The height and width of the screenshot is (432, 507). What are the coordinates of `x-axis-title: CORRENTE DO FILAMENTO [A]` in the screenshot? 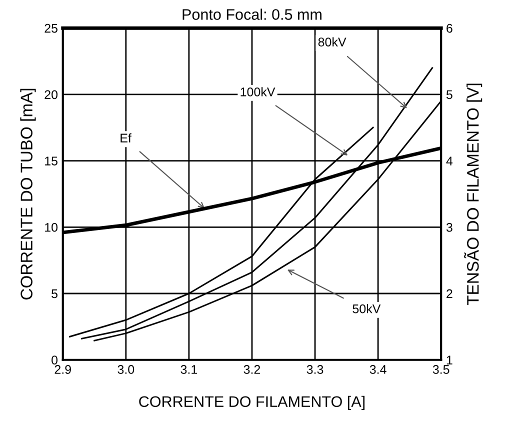 It's located at (251, 403).